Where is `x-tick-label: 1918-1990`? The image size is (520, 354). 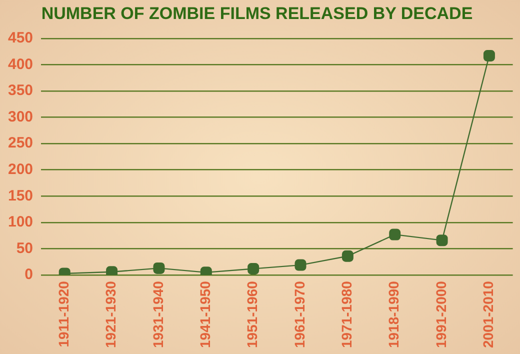
x-tick-label: 1918-1990 is located at coordinates (394, 314).